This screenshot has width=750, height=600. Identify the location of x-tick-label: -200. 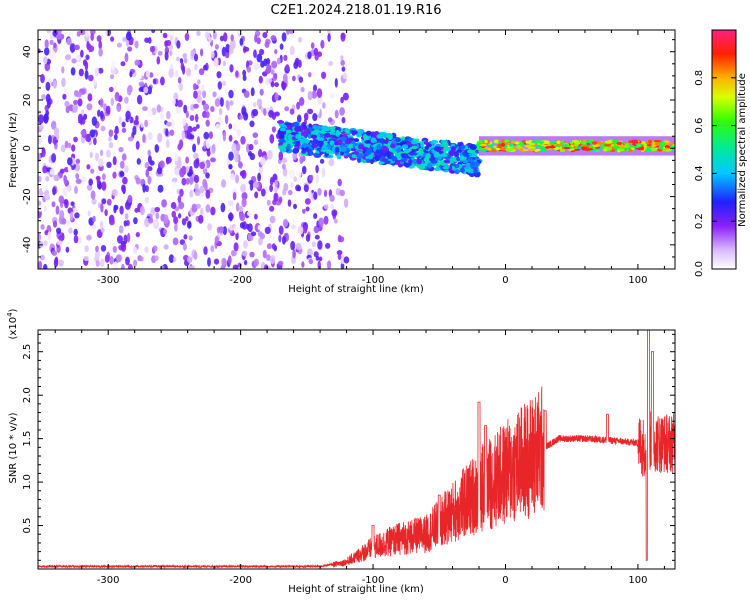
(240, 280).